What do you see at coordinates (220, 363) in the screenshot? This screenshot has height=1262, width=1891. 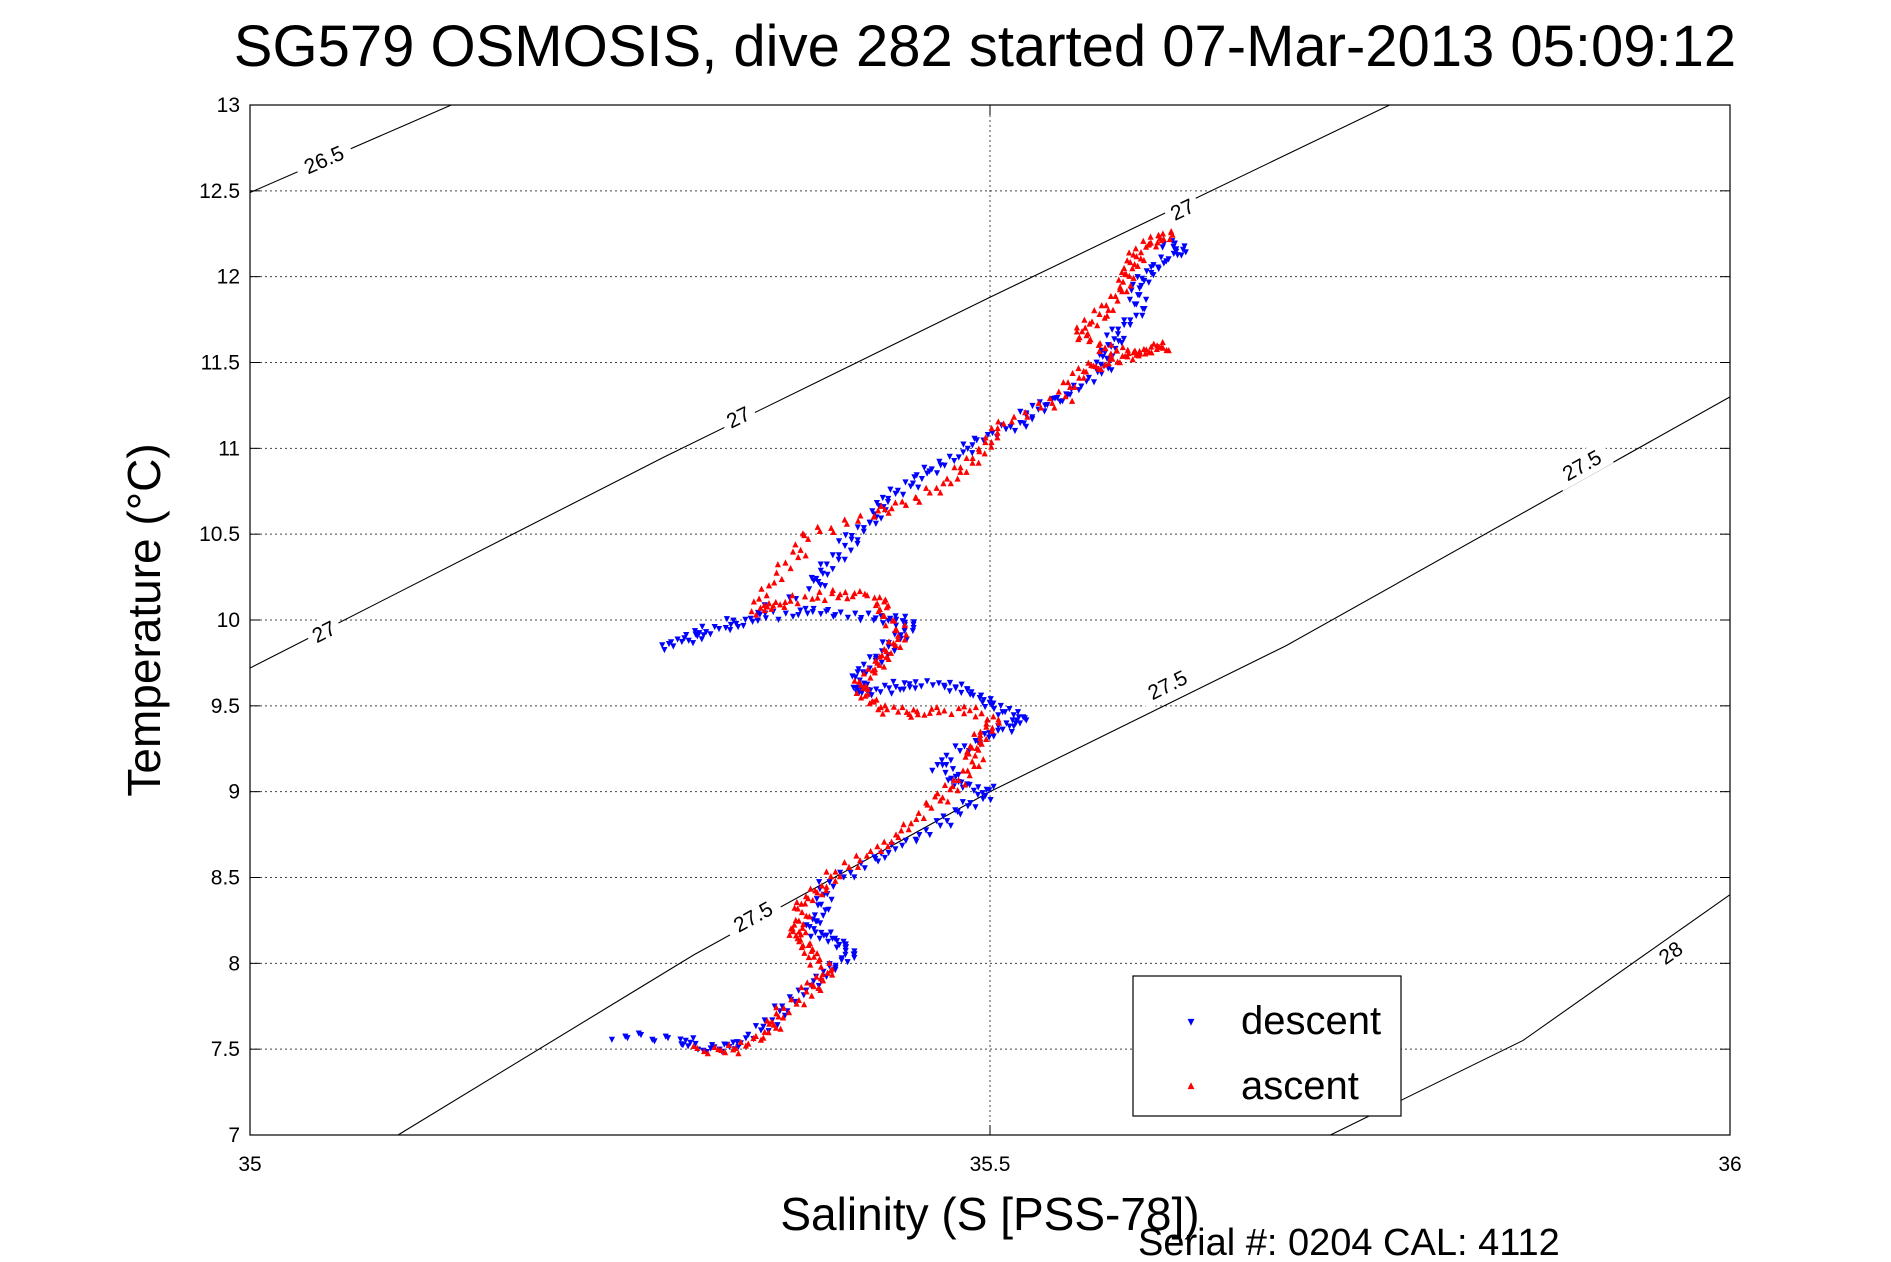 I see `y-tick-label: 11.5` at bounding box center [220, 363].